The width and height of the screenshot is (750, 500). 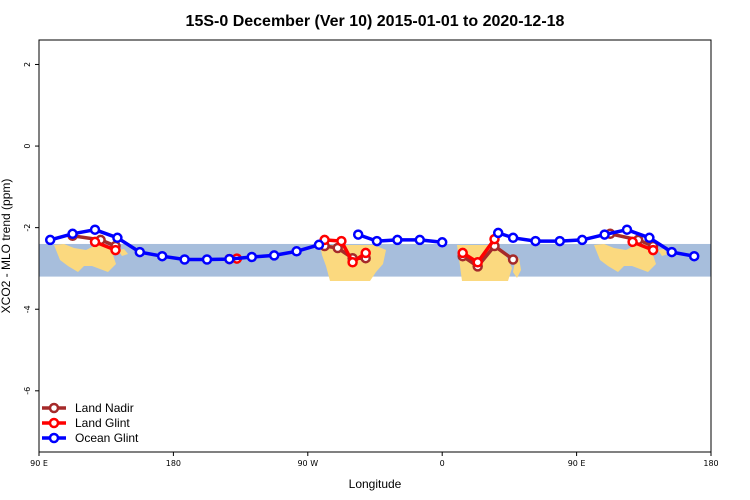 I want to click on series-layer, so click(x=372, y=248).